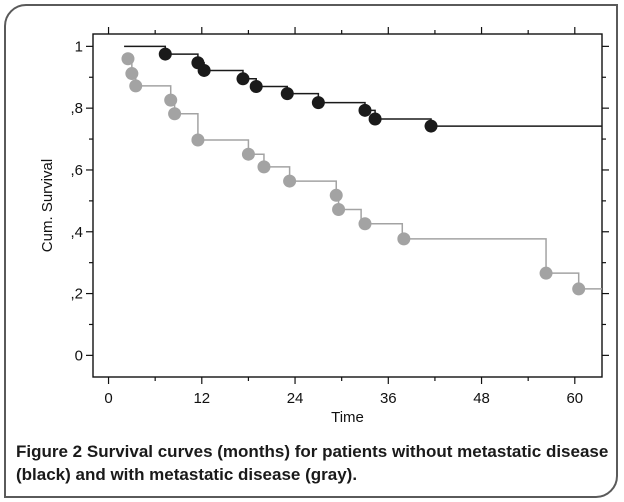  I want to click on y-tick-label: ,4, so click(76, 232).